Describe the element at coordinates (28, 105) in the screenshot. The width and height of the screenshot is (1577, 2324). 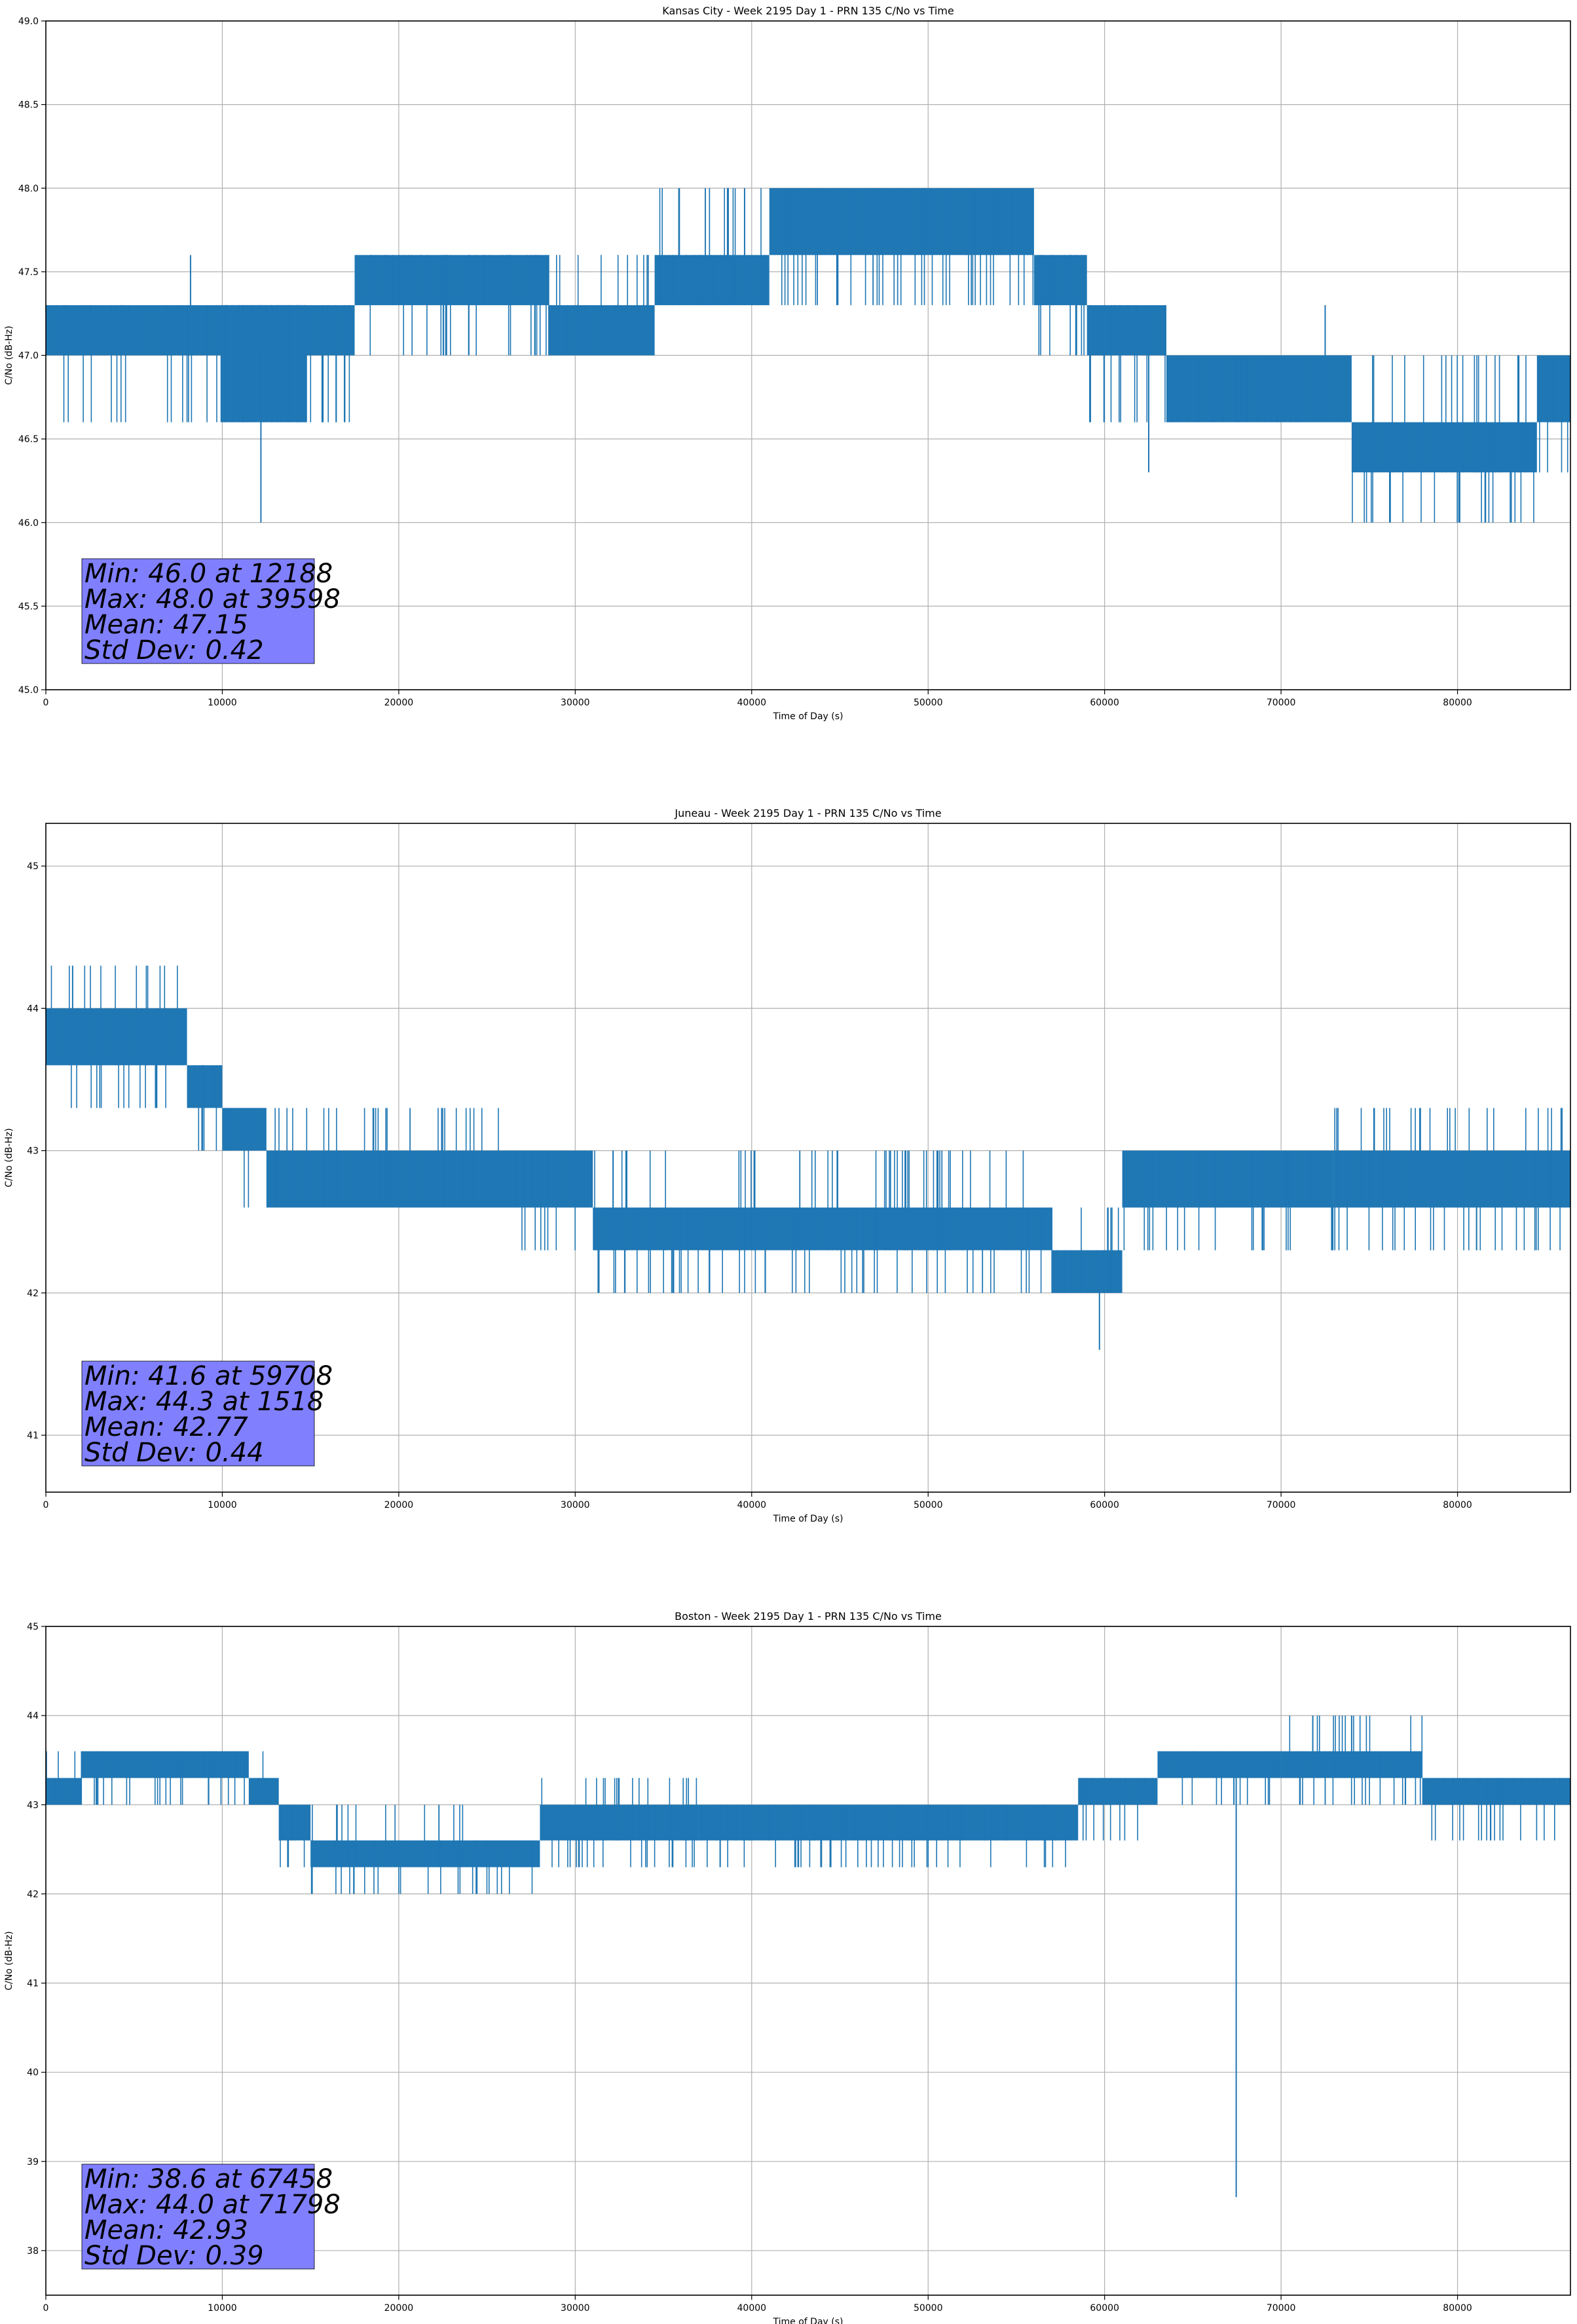
I see `y-tick-label: 48.5` at that location.